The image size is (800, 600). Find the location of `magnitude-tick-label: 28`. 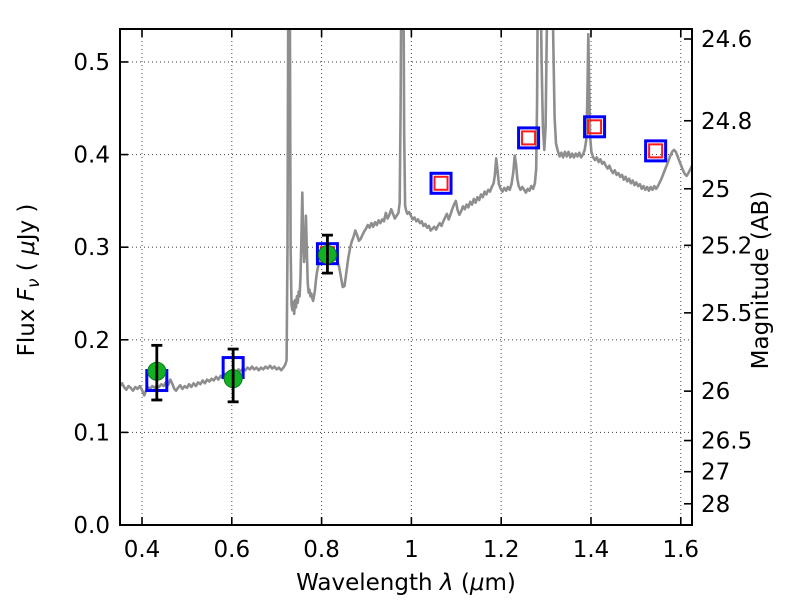

magnitude-tick-label: 28 is located at coordinates (715, 505).